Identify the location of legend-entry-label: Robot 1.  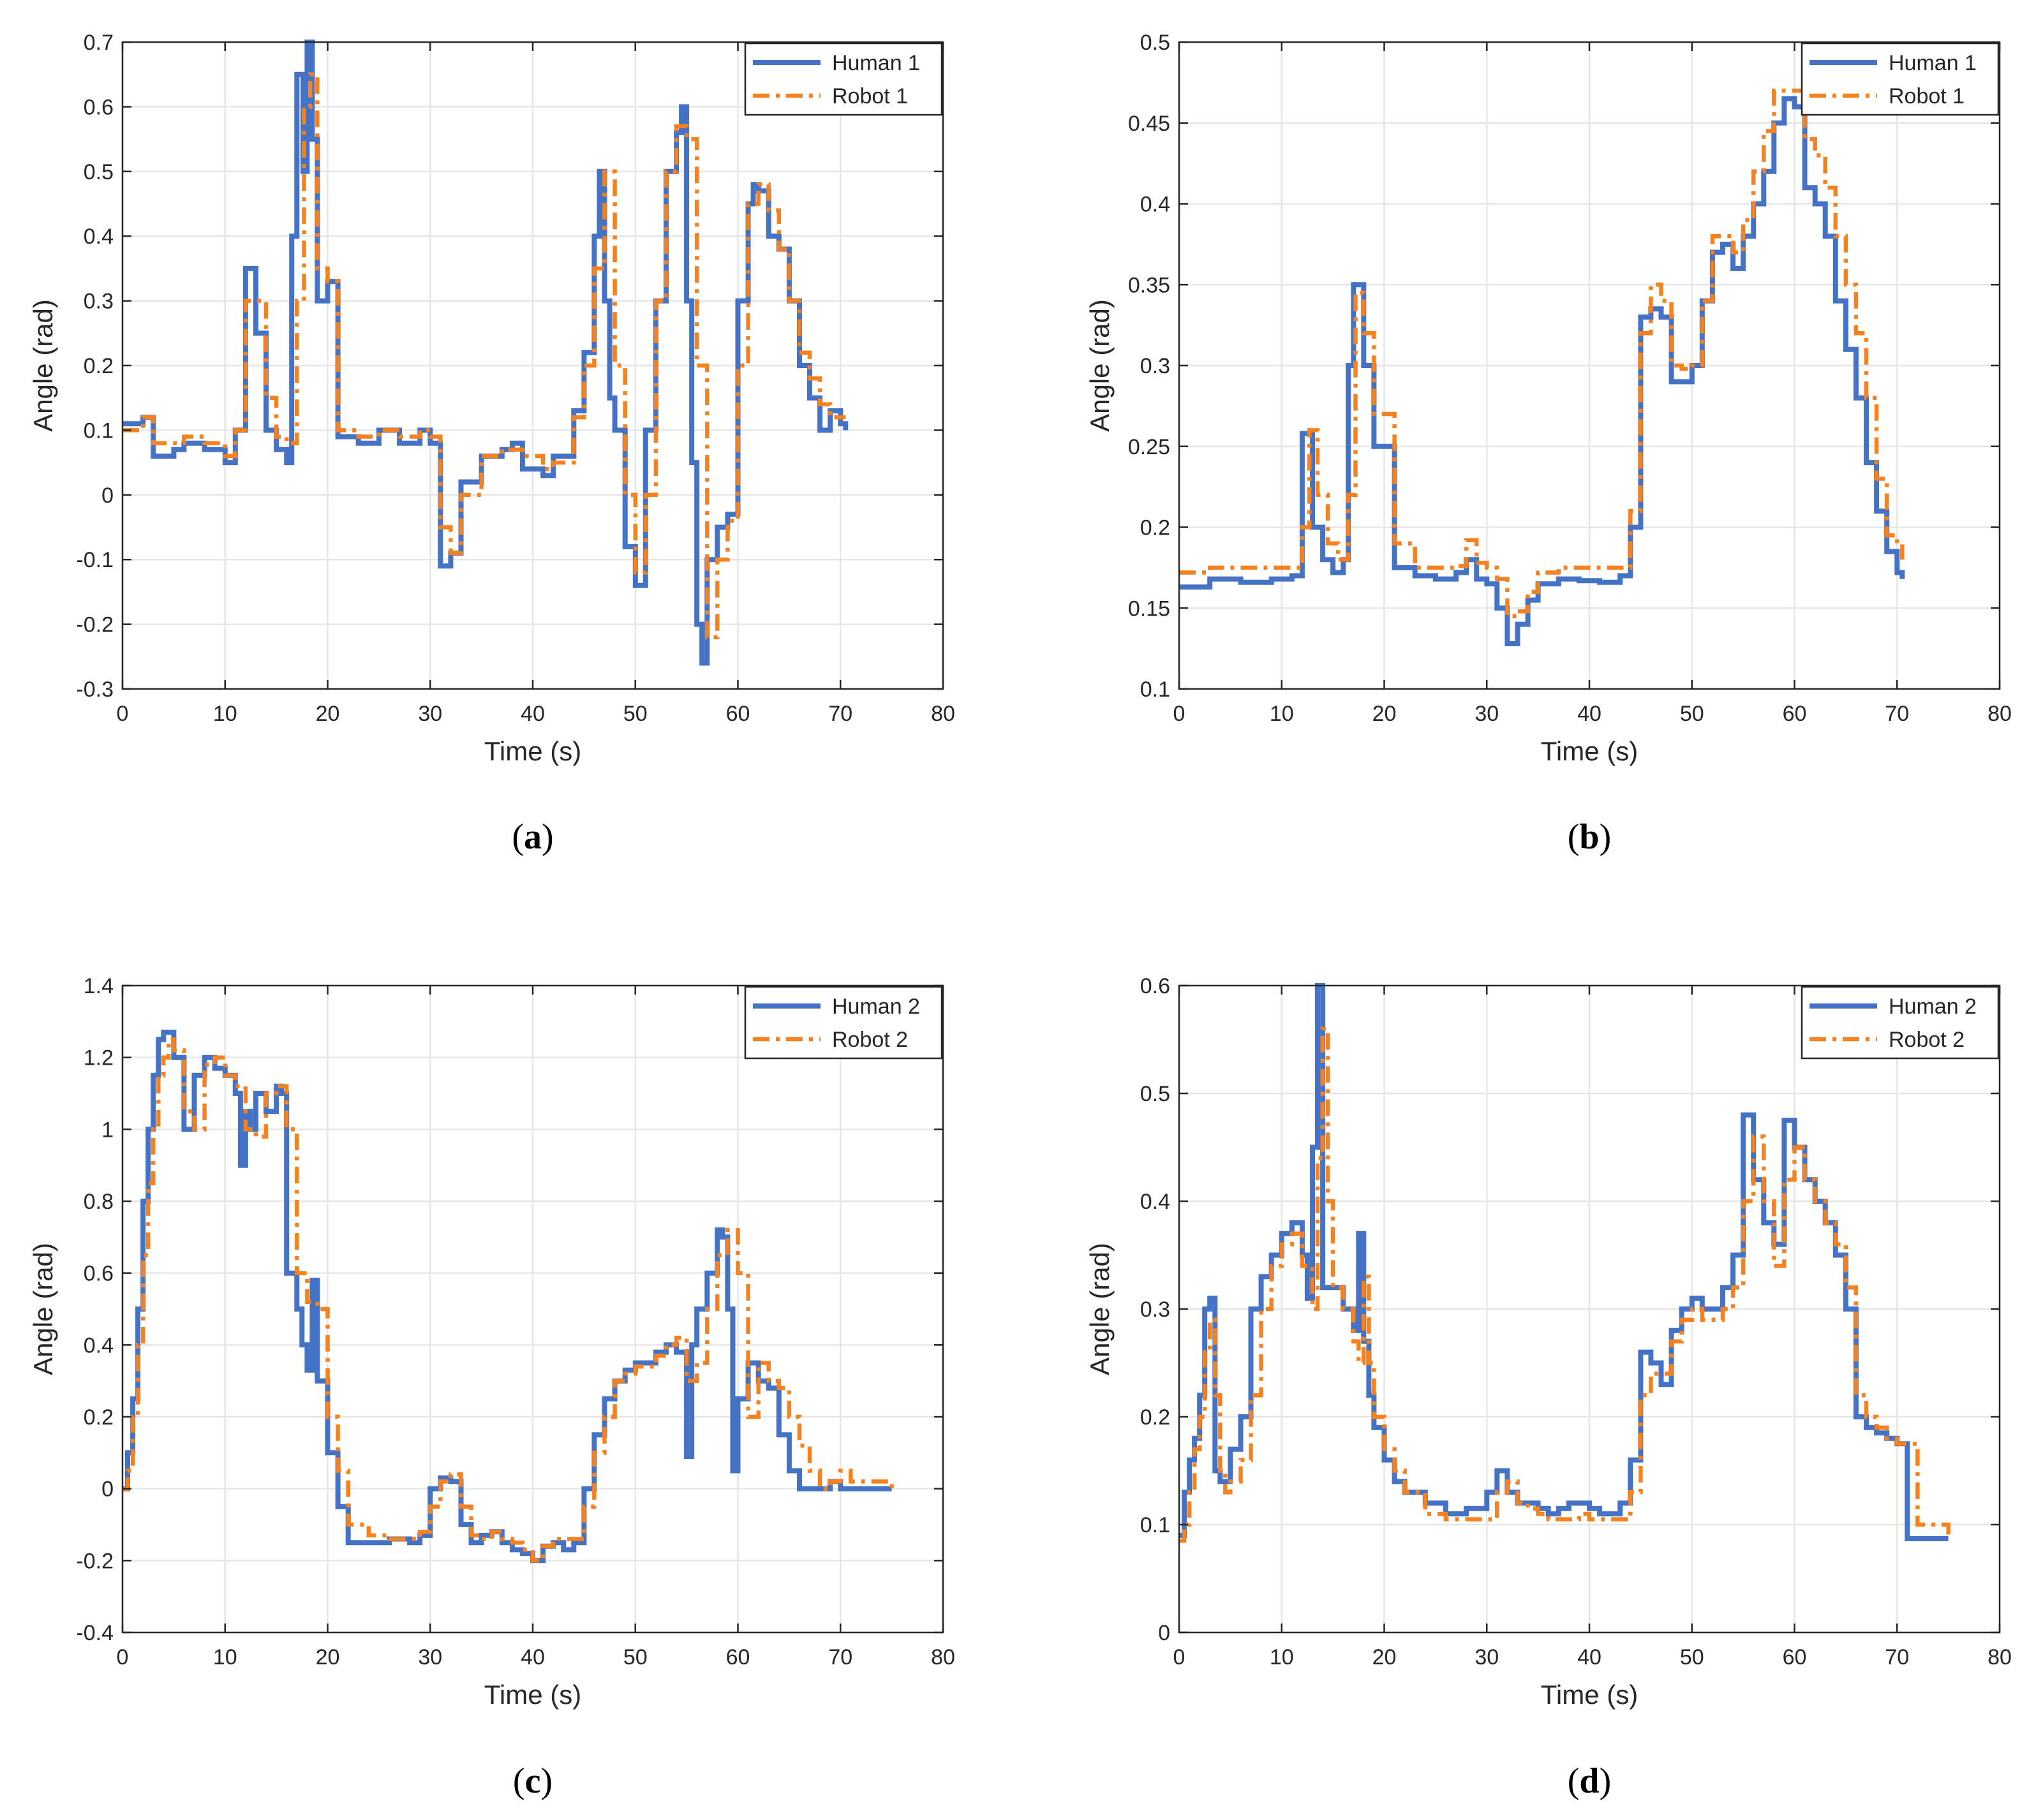
(1927, 96).